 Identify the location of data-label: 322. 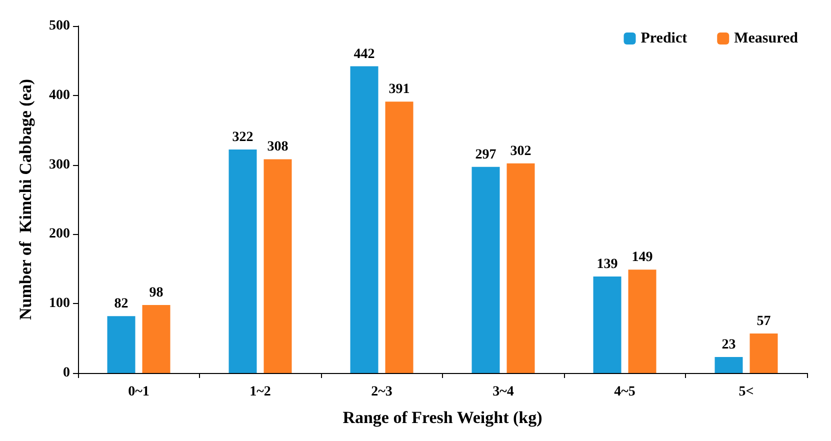
(243, 138).